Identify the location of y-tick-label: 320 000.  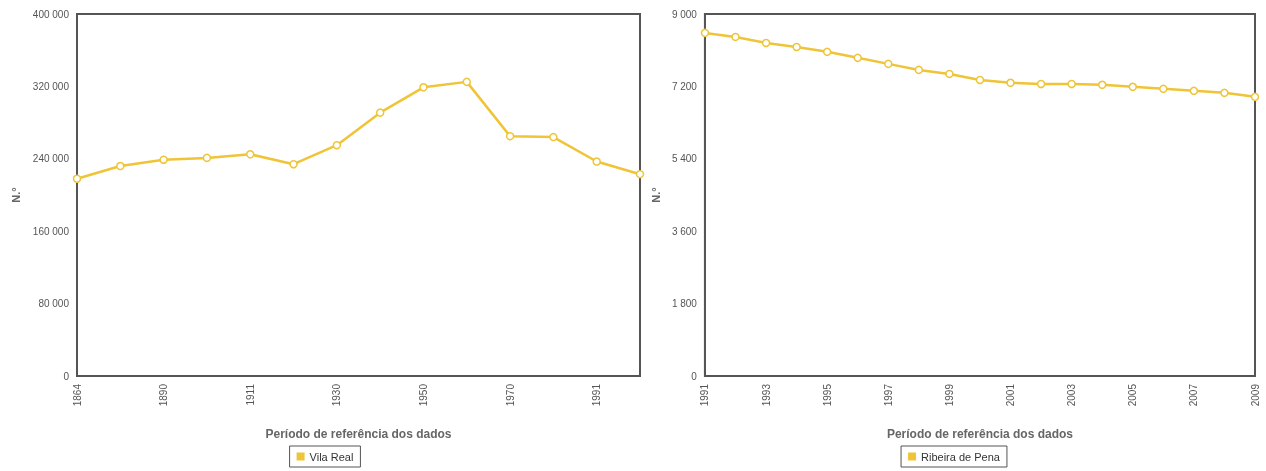
(51, 86).